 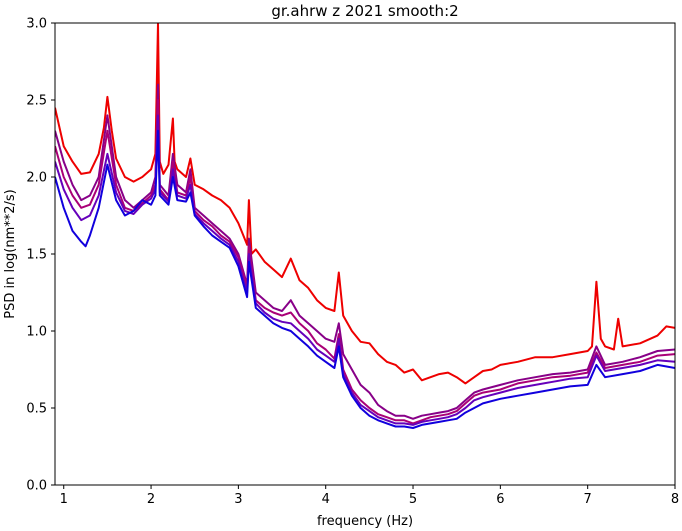 I want to click on y-tick-label-4: 1.5, so click(x=36, y=255).